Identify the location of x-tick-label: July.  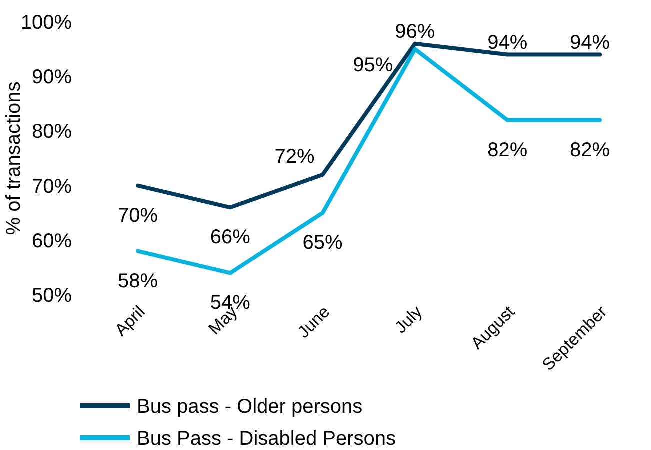
(408, 320).